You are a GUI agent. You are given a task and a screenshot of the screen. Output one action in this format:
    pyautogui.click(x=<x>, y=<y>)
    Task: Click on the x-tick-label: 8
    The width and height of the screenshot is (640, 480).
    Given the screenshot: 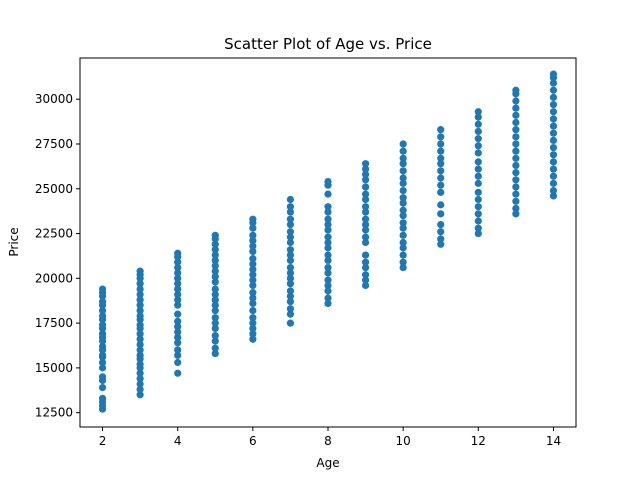 What is the action you would take?
    pyautogui.click(x=328, y=441)
    